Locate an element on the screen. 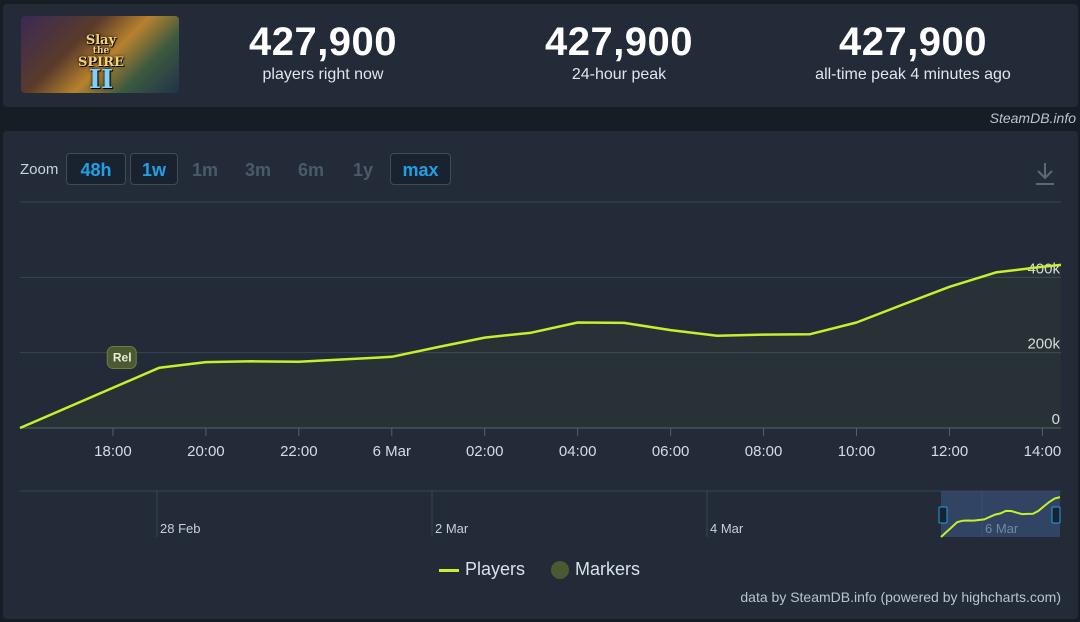 Image resolution: width=1080 pixels, height=622 pixels. legend-markers: Markers is located at coordinates (595, 571).